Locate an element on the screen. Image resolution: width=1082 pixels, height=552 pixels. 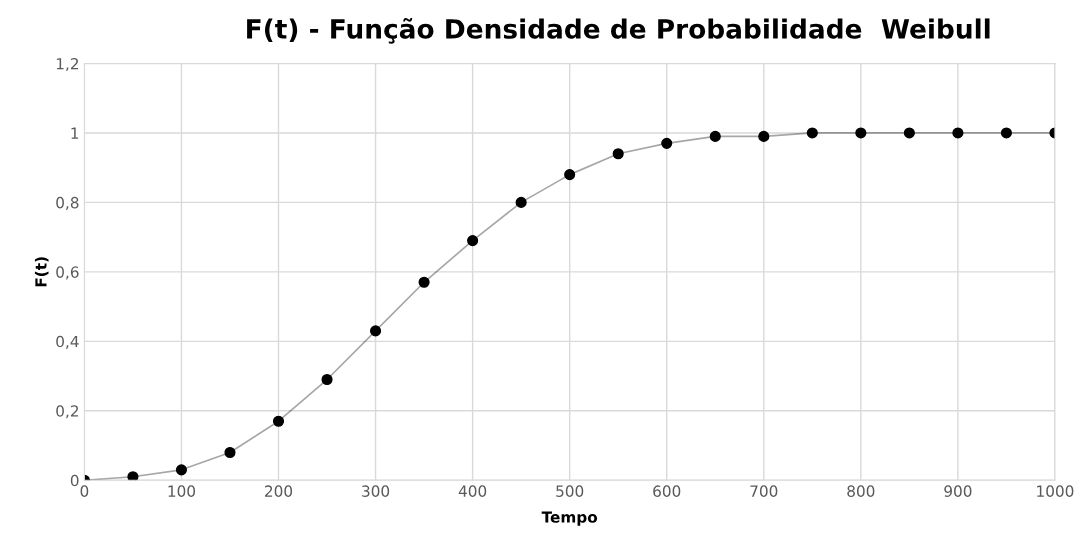
x-tick-label: 700 is located at coordinates (764, 491).